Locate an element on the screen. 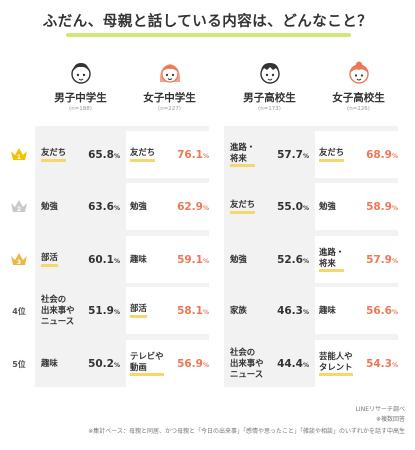  percent-value: 51.9% is located at coordinates (104, 310).